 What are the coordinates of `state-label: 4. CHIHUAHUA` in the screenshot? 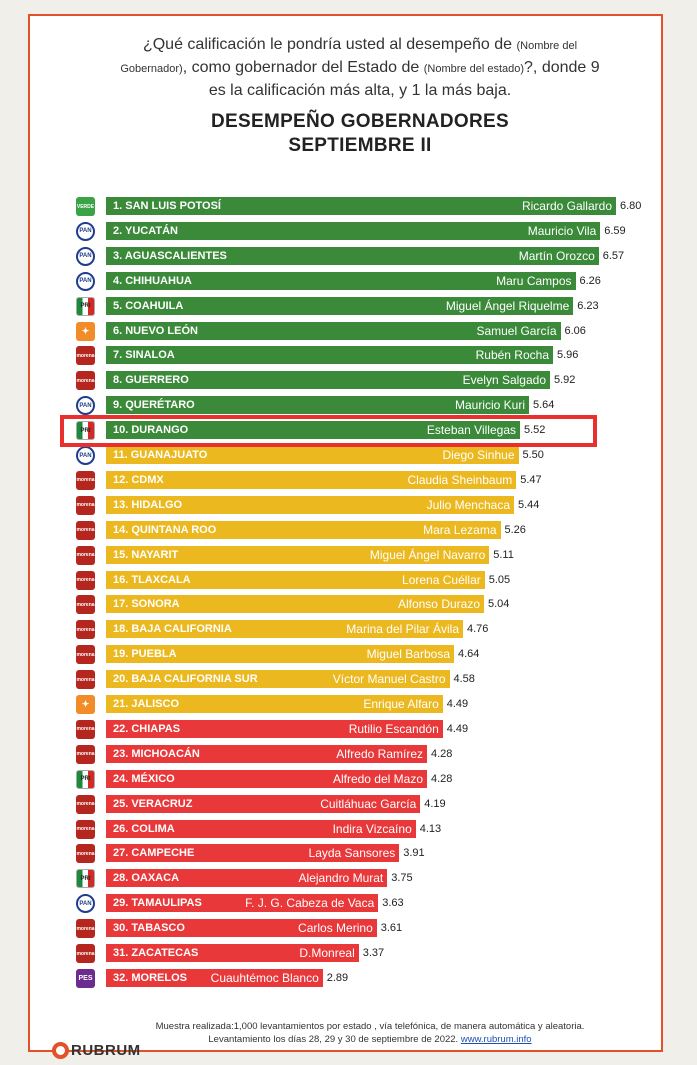 It's located at (152, 280).